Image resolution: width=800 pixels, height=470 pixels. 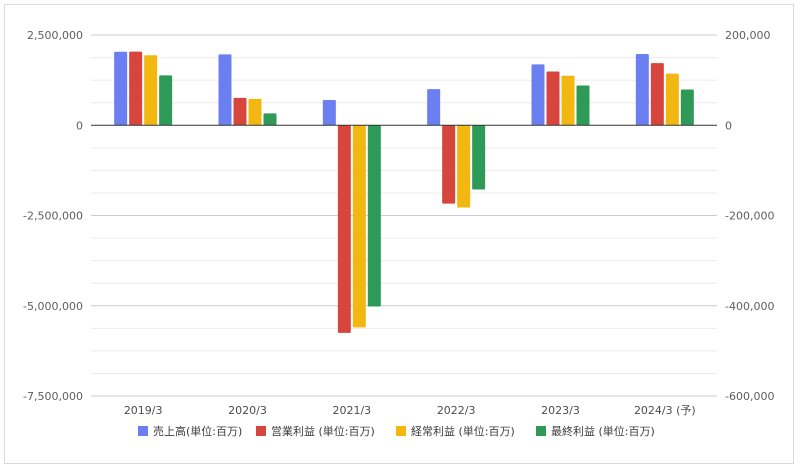 What do you see at coordinates (79, 125) in the screenshot?
I see `y-left-tick-label: 0` at bounding box center [79, 125].